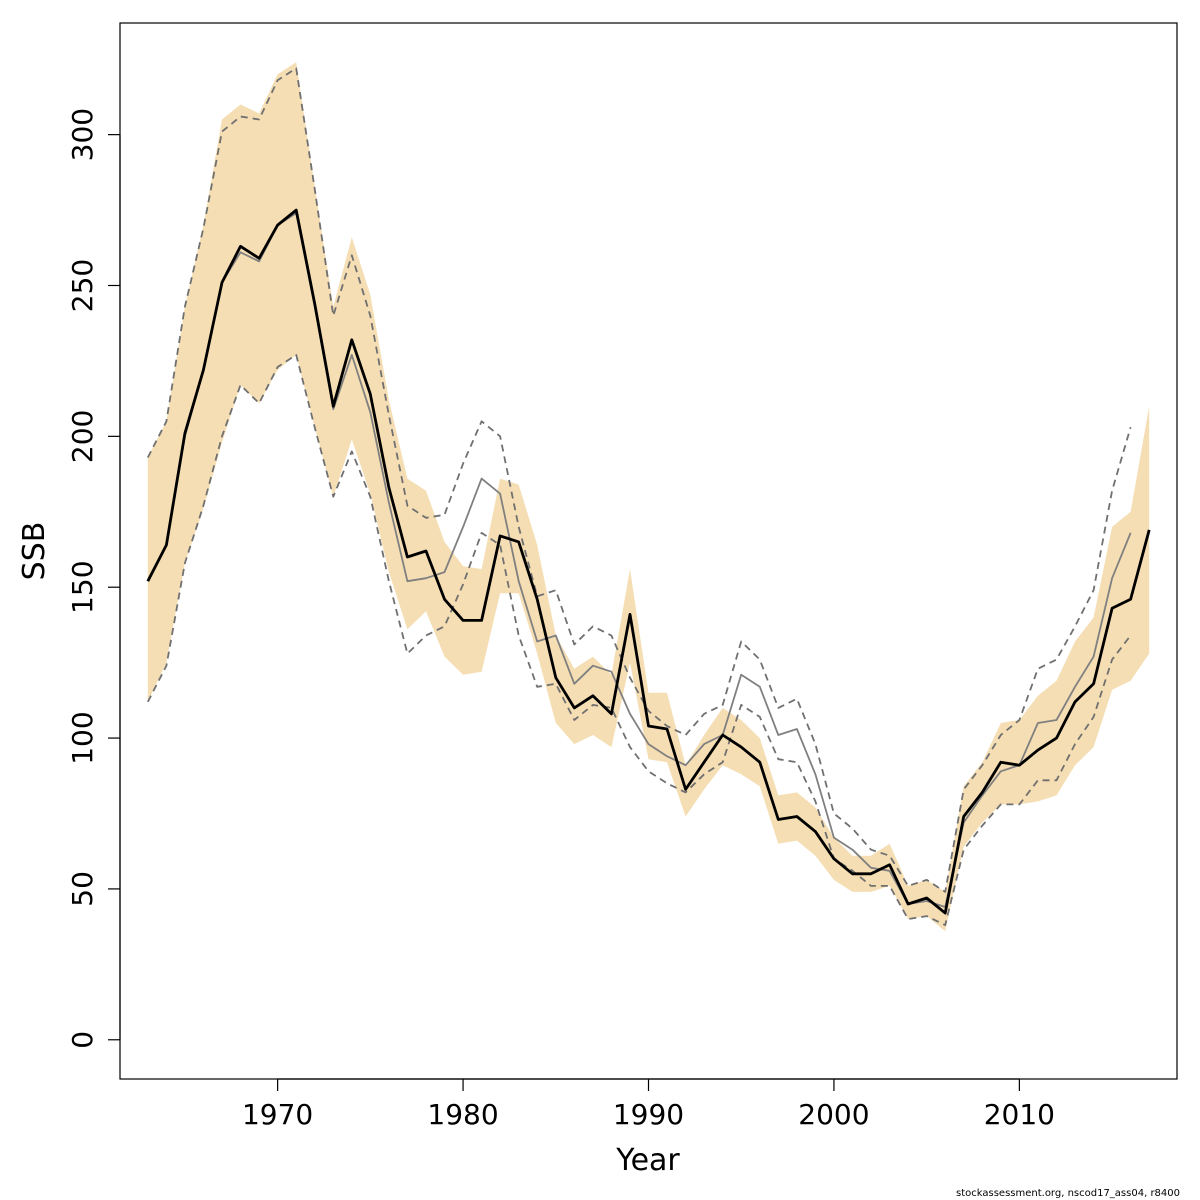  I want to click on x-tick-label: 1990, so click(648, 1114).